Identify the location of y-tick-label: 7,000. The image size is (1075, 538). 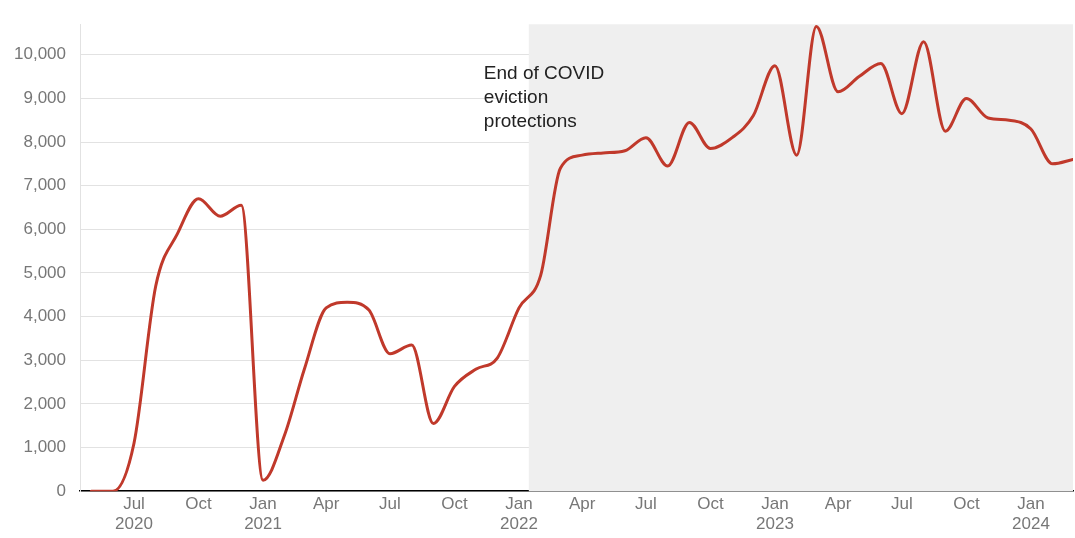
(44, 185).